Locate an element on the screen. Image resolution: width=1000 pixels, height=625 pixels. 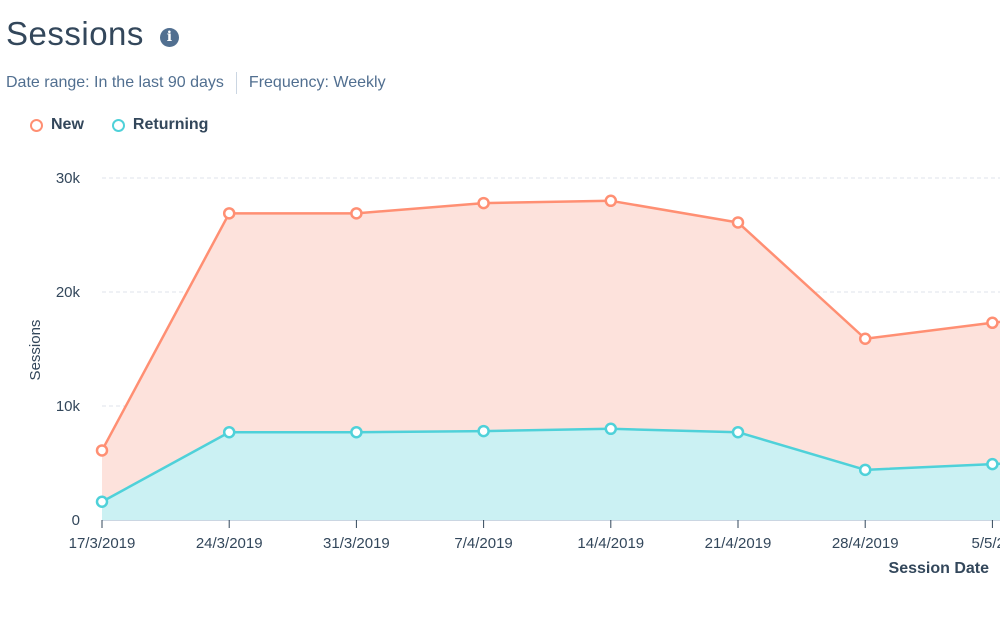
info-icon: i is located at coordinates (169, 37).